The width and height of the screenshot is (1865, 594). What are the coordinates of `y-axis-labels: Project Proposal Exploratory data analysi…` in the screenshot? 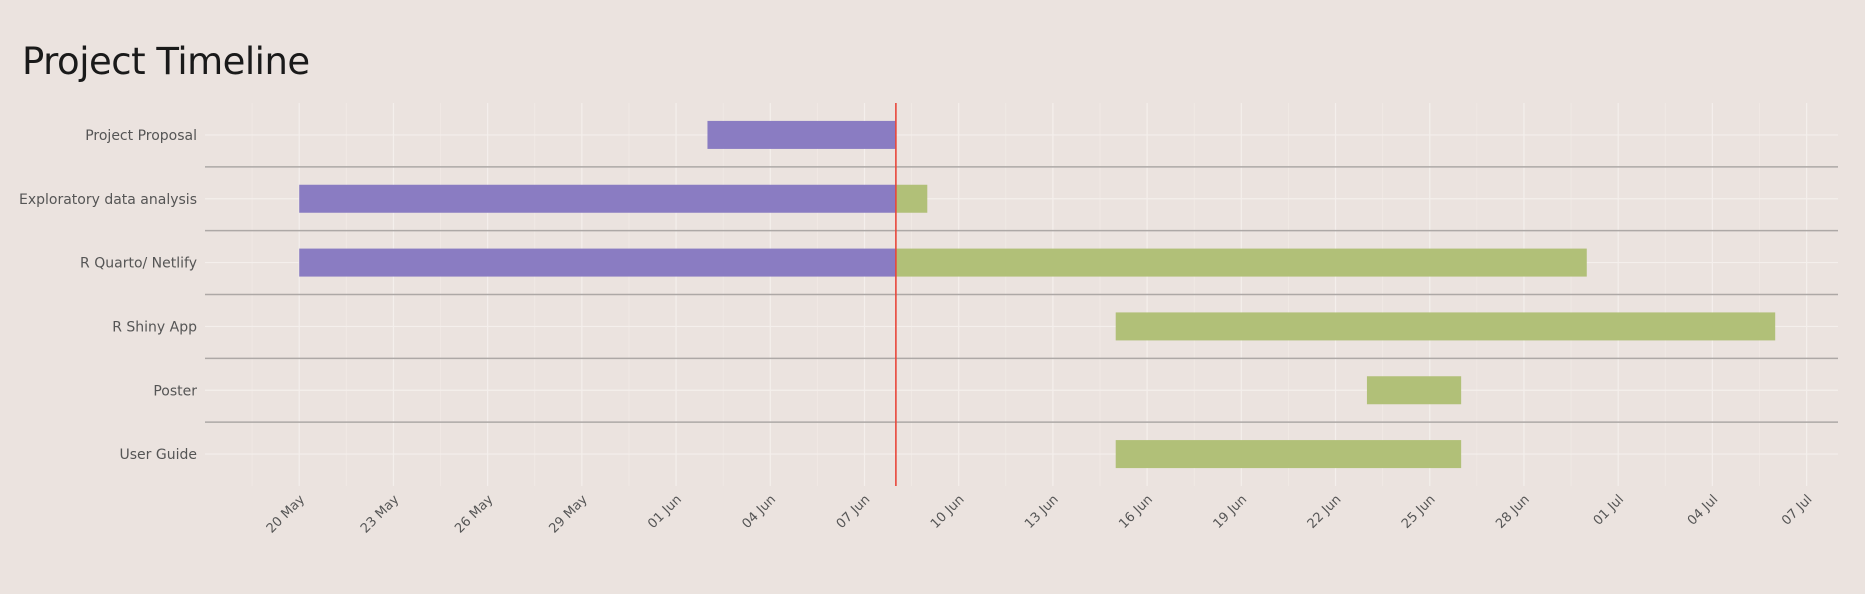 It's located at (108, 295).